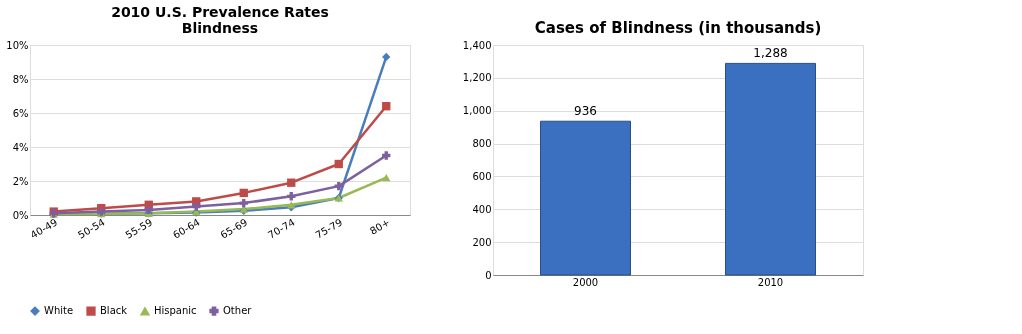 This screenshot has width=1022, height=334. Describe the element at coordinates (488, 275) in the screenshot. I see `y-tick-label: 0` at that location.